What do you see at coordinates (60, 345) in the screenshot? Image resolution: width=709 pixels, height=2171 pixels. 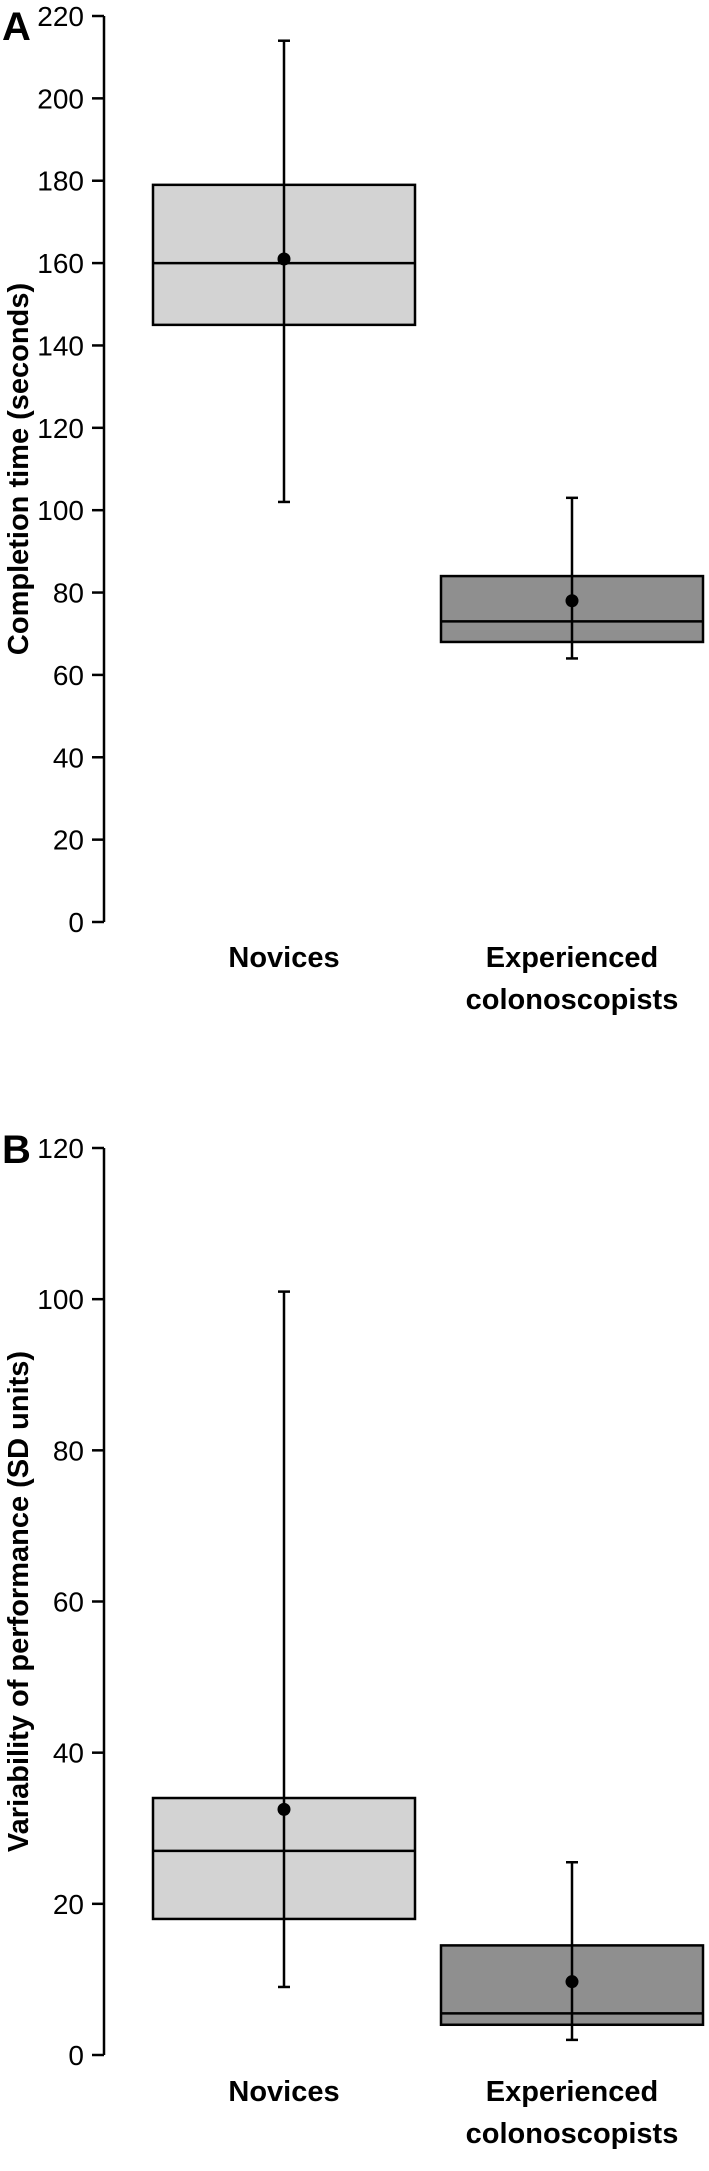 I see `y-tick-label: 140` at bounding box center [60, 345].